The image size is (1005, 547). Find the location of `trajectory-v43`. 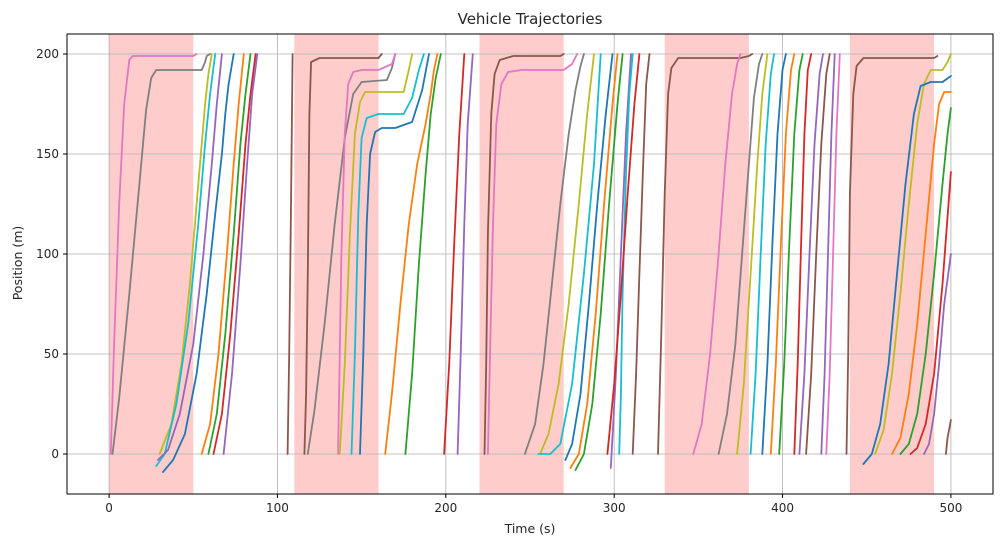

trajectory-v43 is located at coordinates (811, 254).